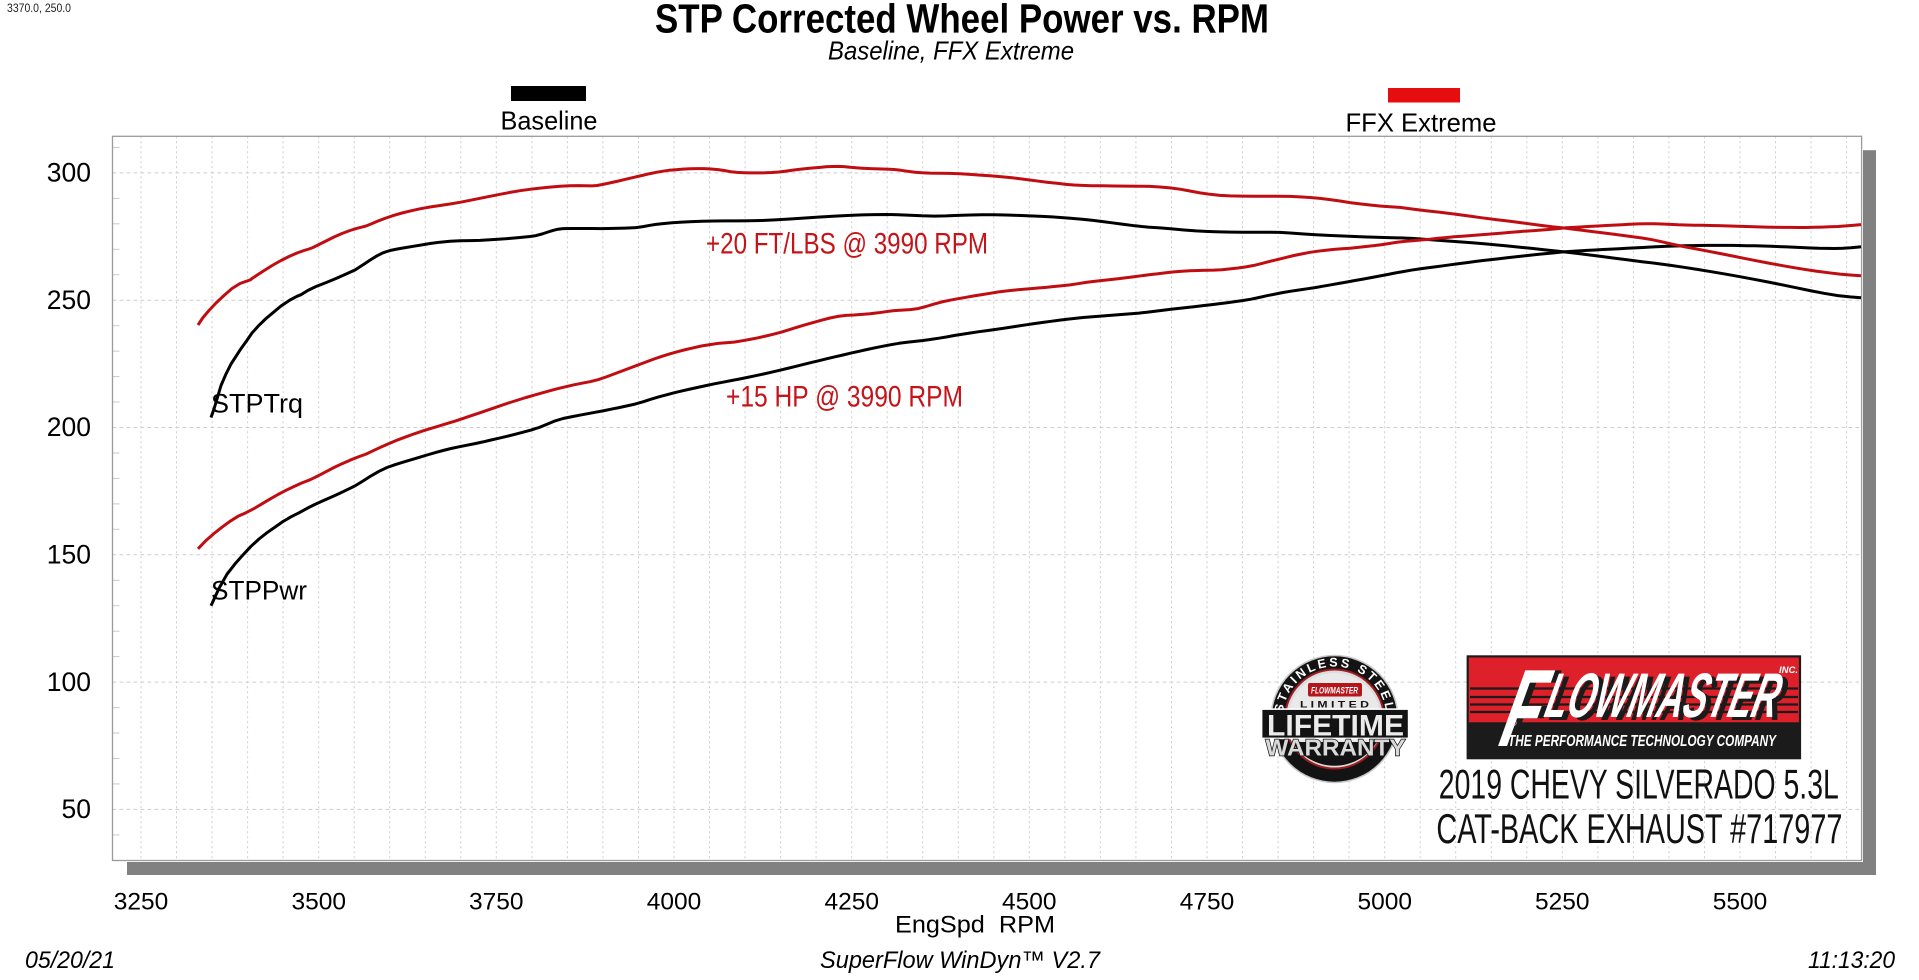  Describe the element at coordinates (69, 173) in the screenshot. I see `svg-text: 300` at that location.